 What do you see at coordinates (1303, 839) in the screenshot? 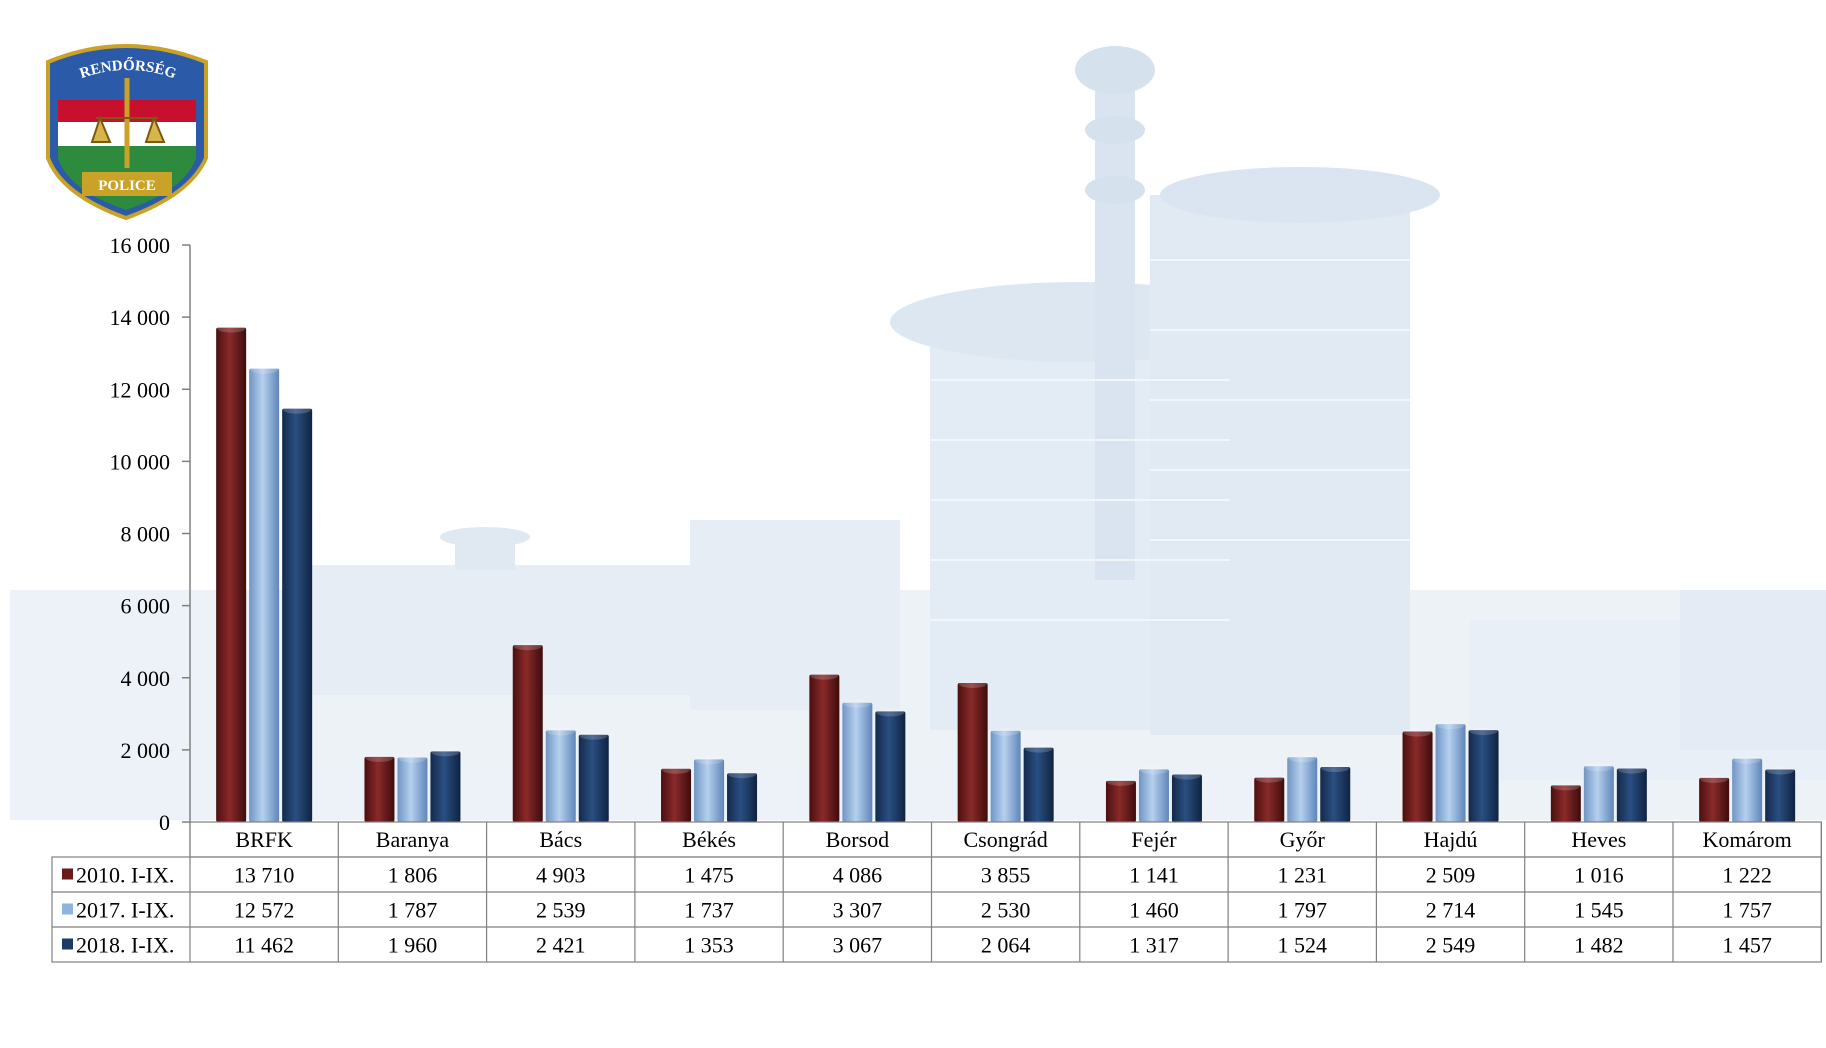
I see `category-label: Győr` at bounding box center [1303, 839].